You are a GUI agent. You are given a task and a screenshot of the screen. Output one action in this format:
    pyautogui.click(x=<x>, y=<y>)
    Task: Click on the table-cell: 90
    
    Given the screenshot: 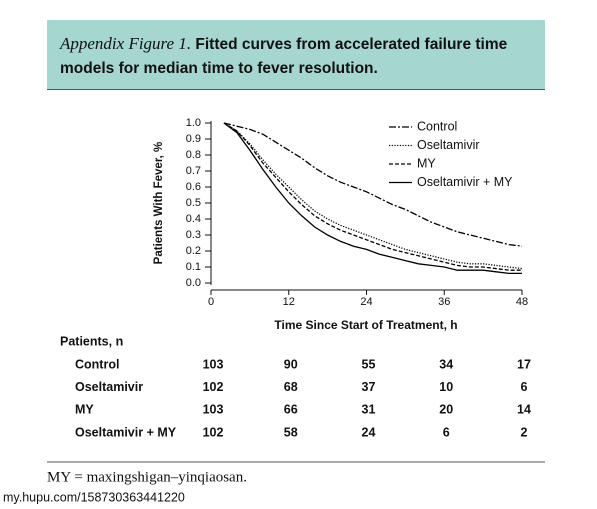 What is the action you would take?
    pyautogui.click(x=291, y=364)
    